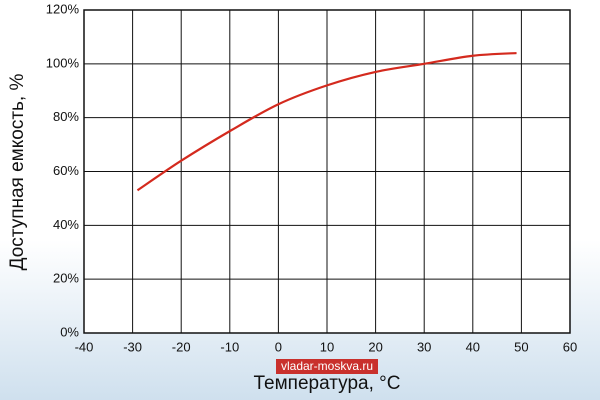 Image resolution: width=600 pixels, height=400 pixels. Describe the element at coordinates (69, 331) in the screenshot. I see `y-tick-label: 0%` at that location.